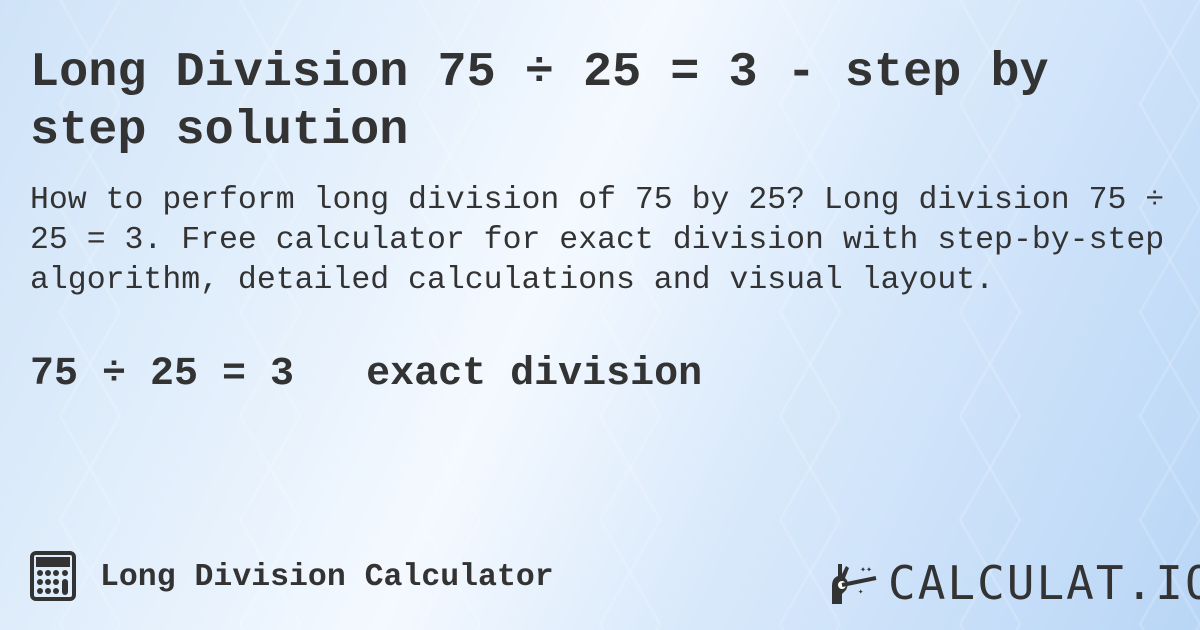 The height and width of the screenshot is (630, 1200). I want to click on result-type: exact division, so click(534, 374).